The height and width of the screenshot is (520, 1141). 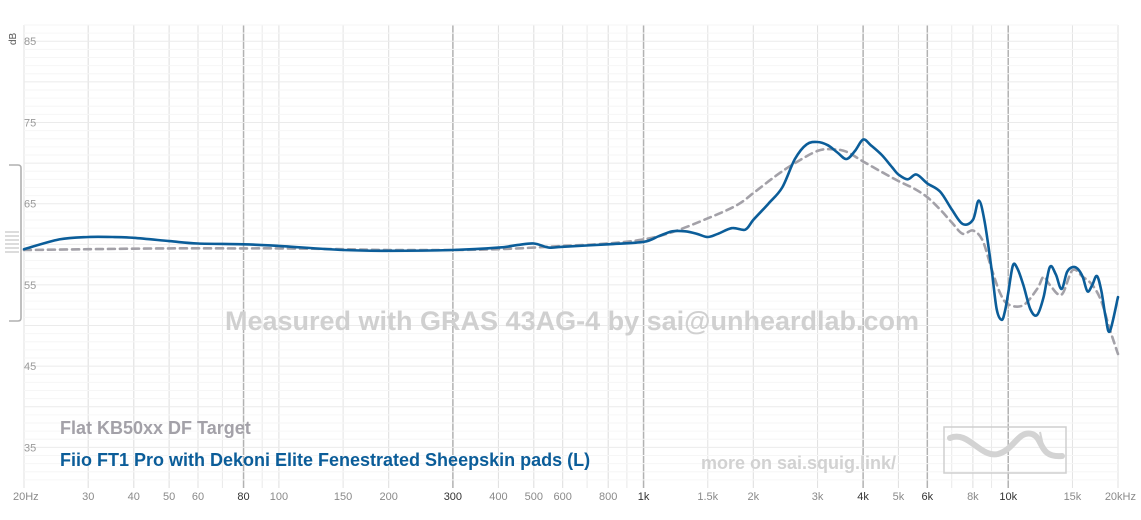 I want to click on x-tick-label: 3k, so click(x=818, y=497).